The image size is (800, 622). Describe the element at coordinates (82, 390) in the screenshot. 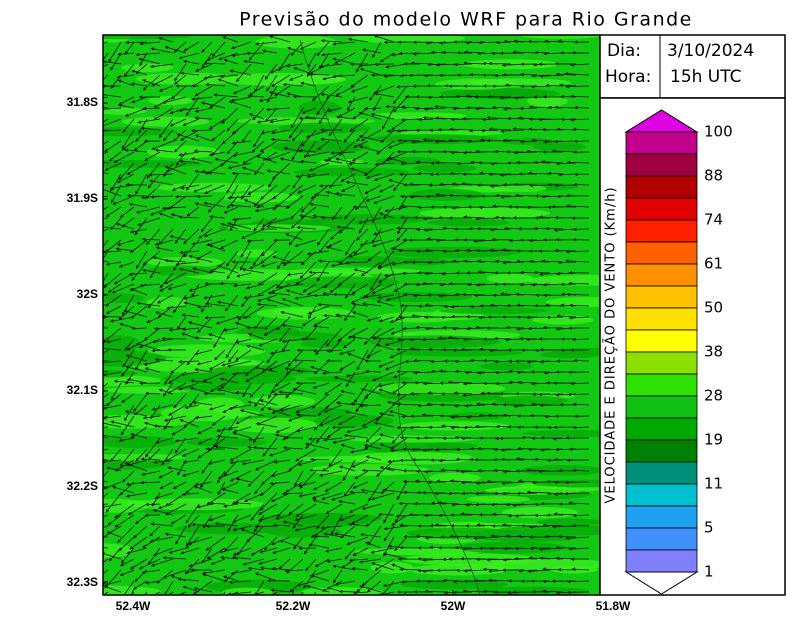

I see `y-tick-label: 32.1S` at that location.